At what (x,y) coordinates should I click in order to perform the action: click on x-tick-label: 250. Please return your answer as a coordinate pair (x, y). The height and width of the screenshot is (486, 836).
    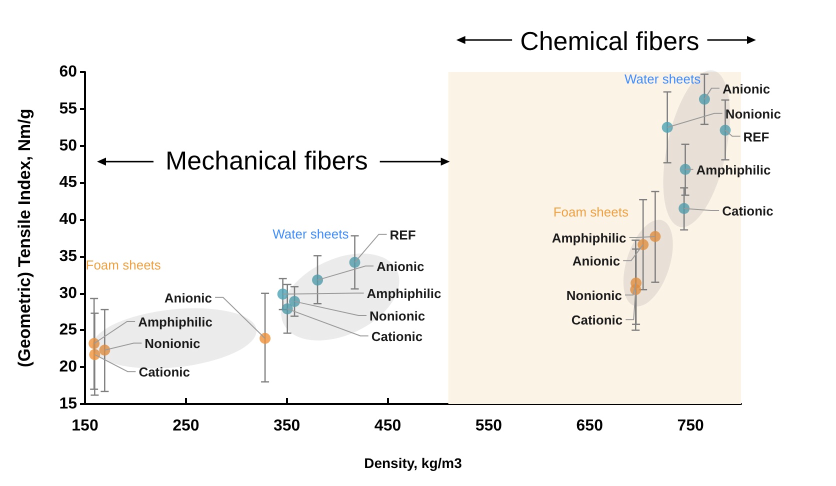
    Looking at the image, I should click on (186, 426).